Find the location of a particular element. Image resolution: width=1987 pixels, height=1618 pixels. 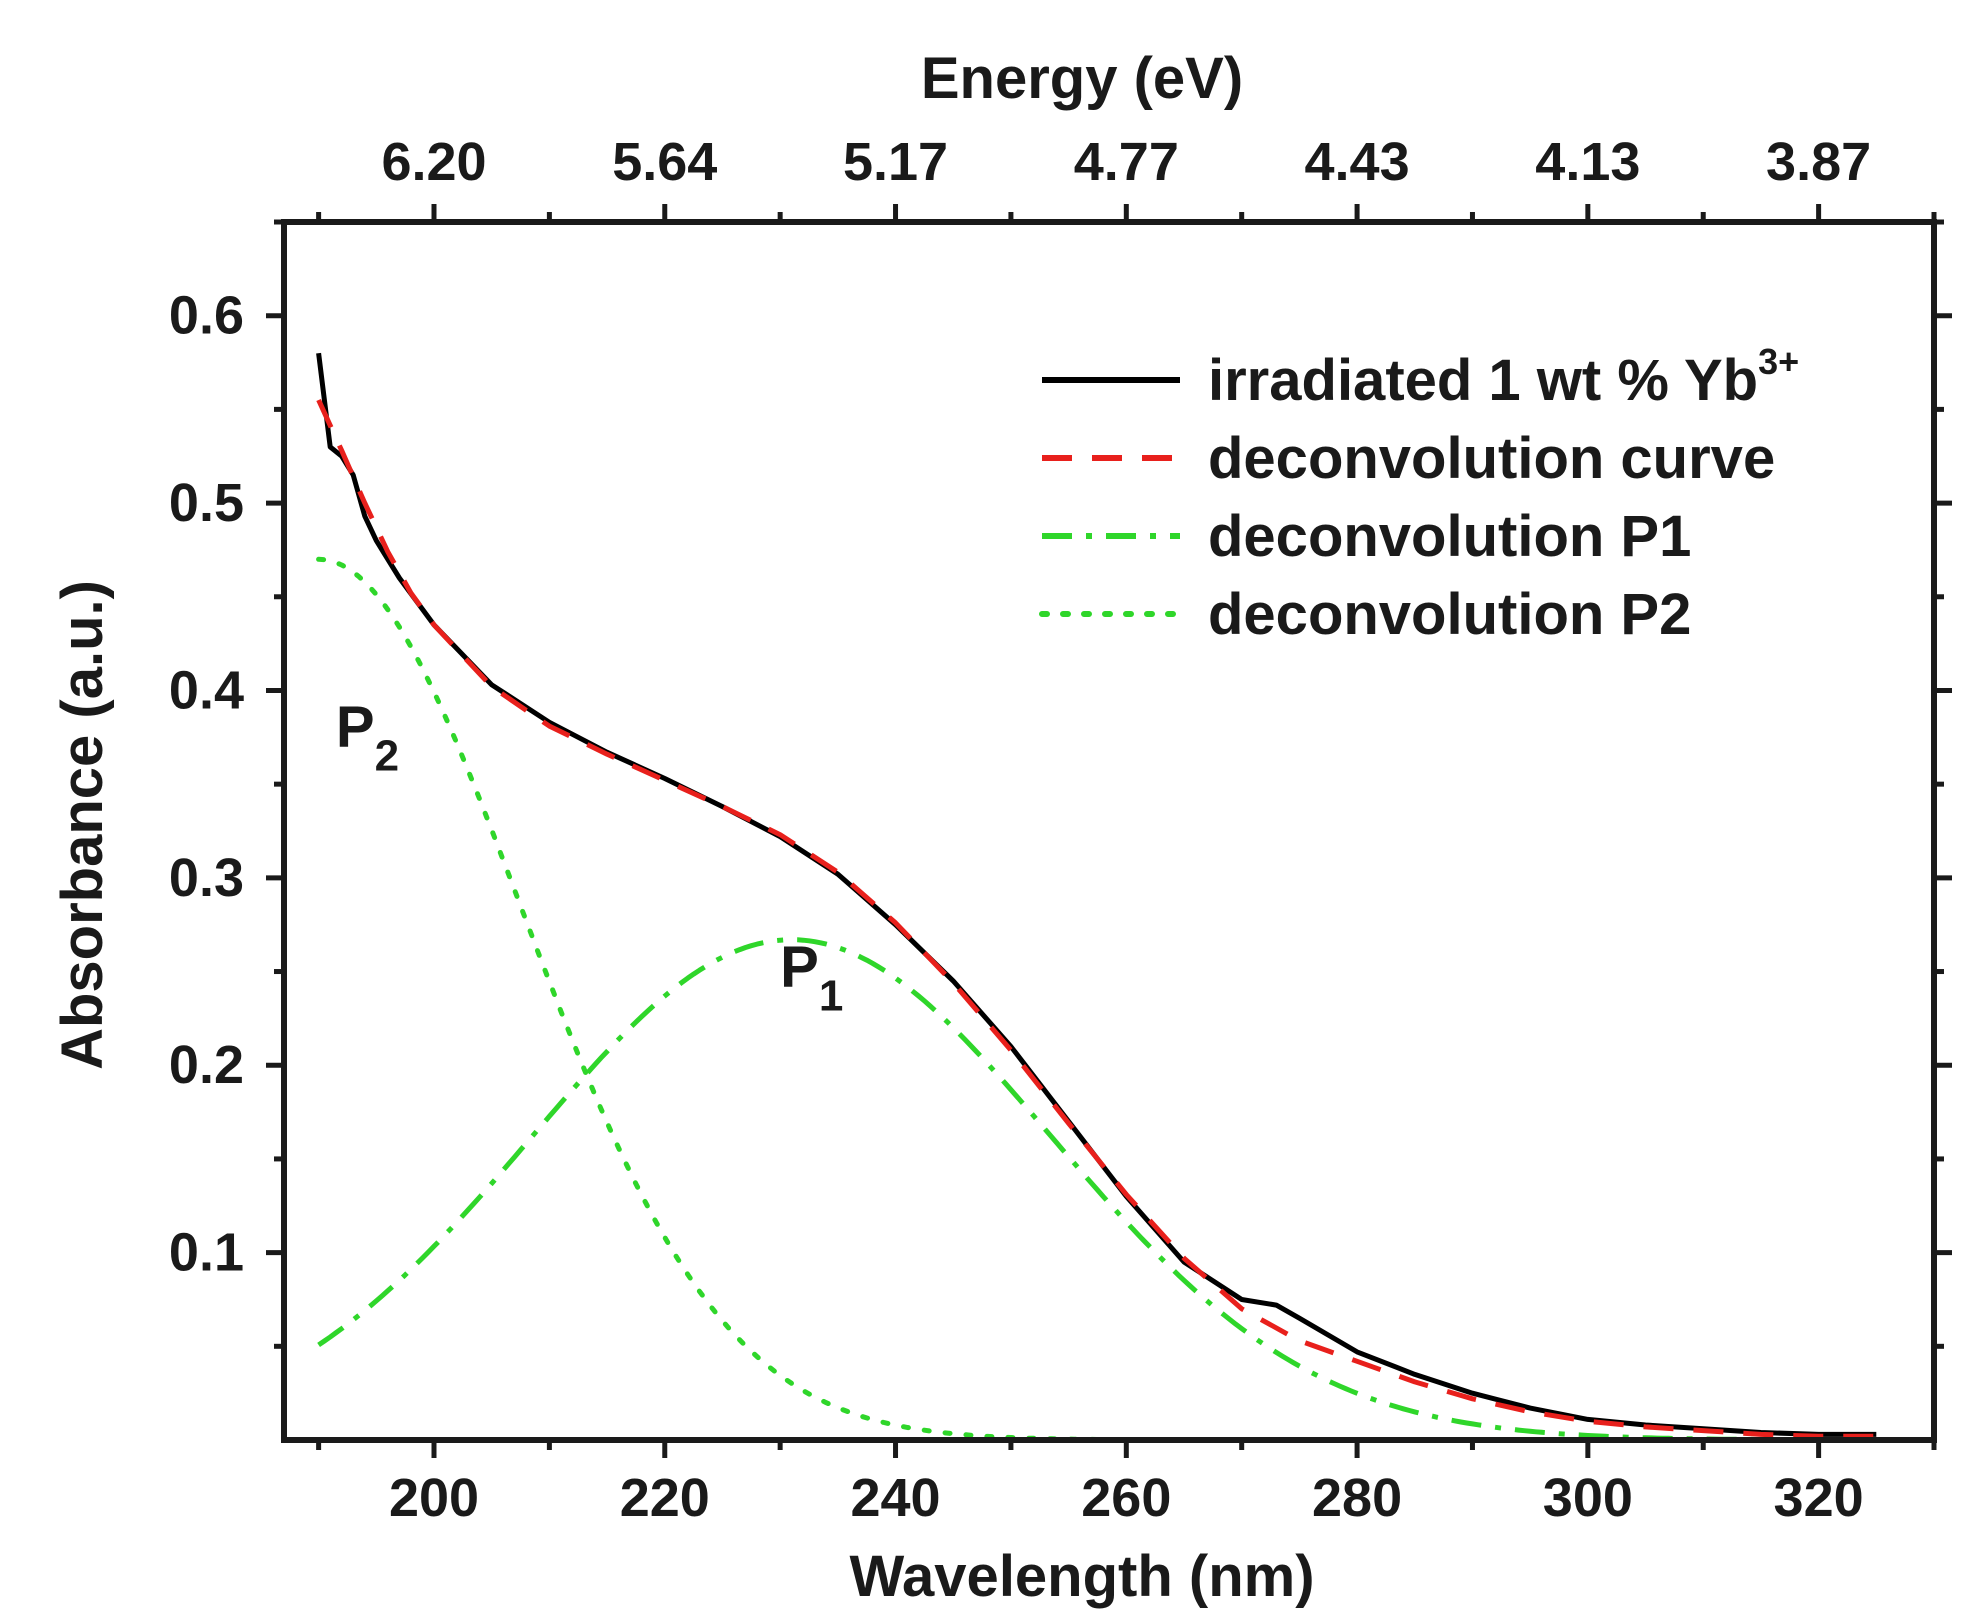

peak-label-P1: P1 is located at coordinates (811, 978).